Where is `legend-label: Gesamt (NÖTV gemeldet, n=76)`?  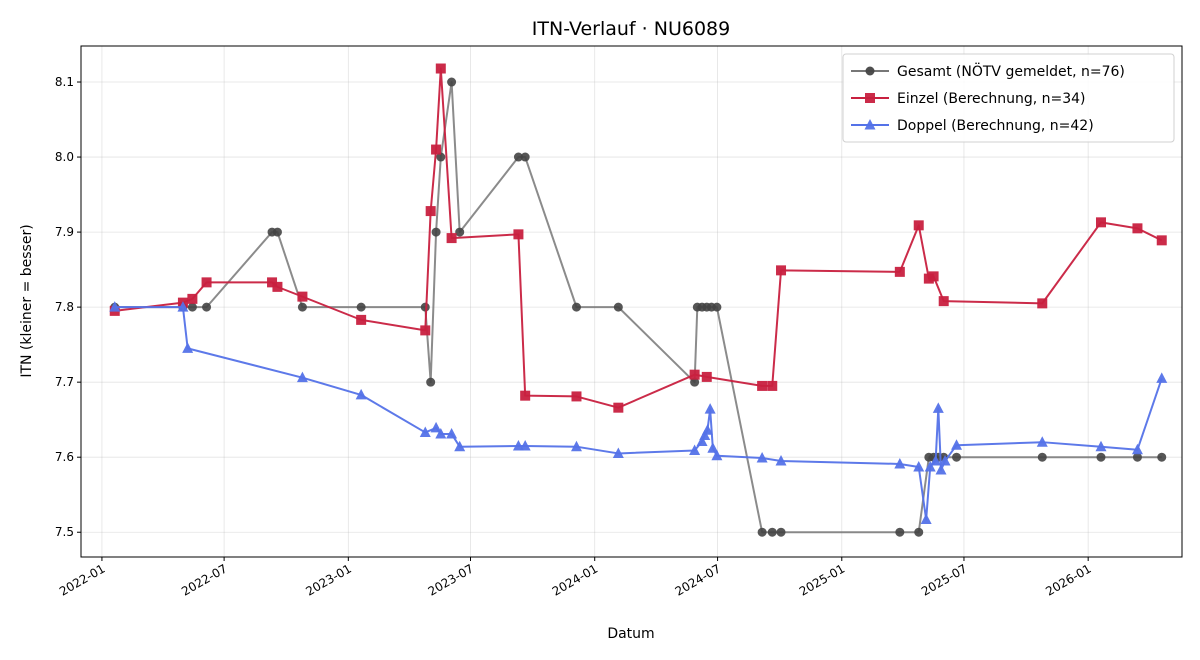
legend-label: Gesamt (NÖTV gemeldet, n=76) is located at coordinates (1011, 71).